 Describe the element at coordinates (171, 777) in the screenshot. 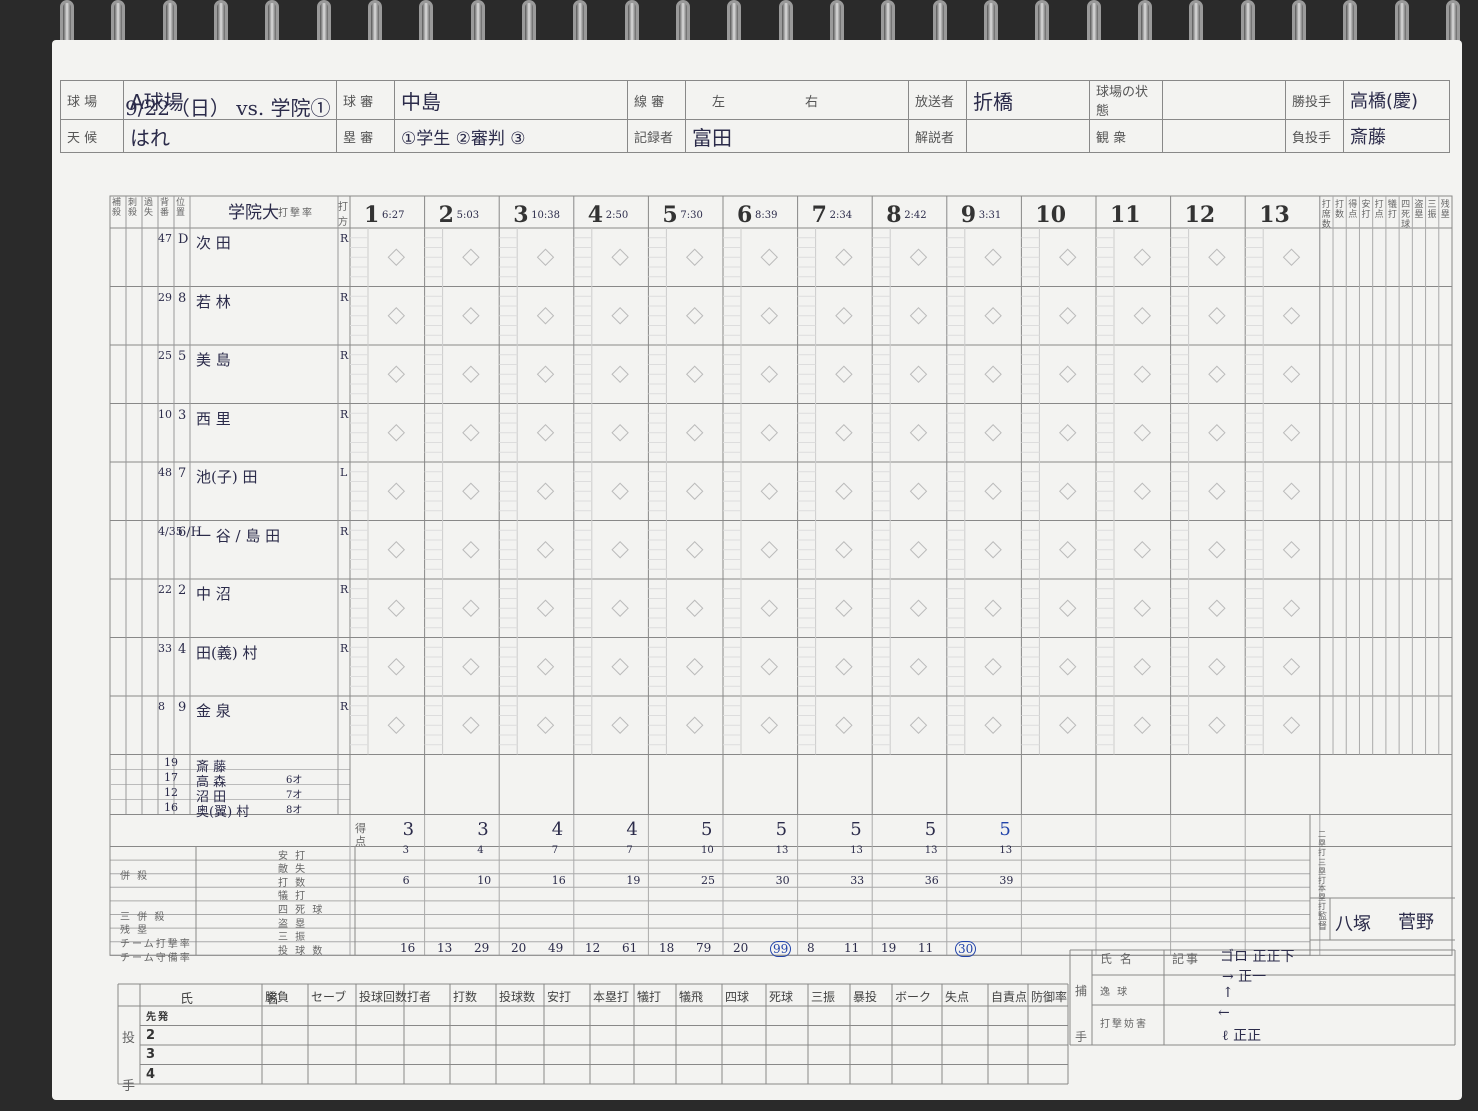

I see `pitcher-number: 17` at that location.